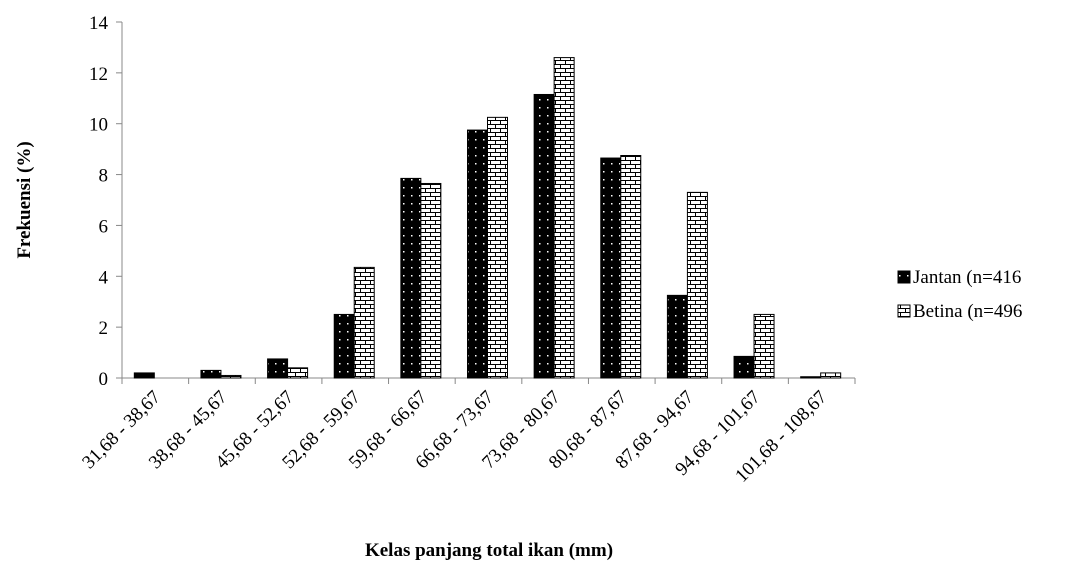  I want to click on y-tick-label: 14, so click(99, 23).